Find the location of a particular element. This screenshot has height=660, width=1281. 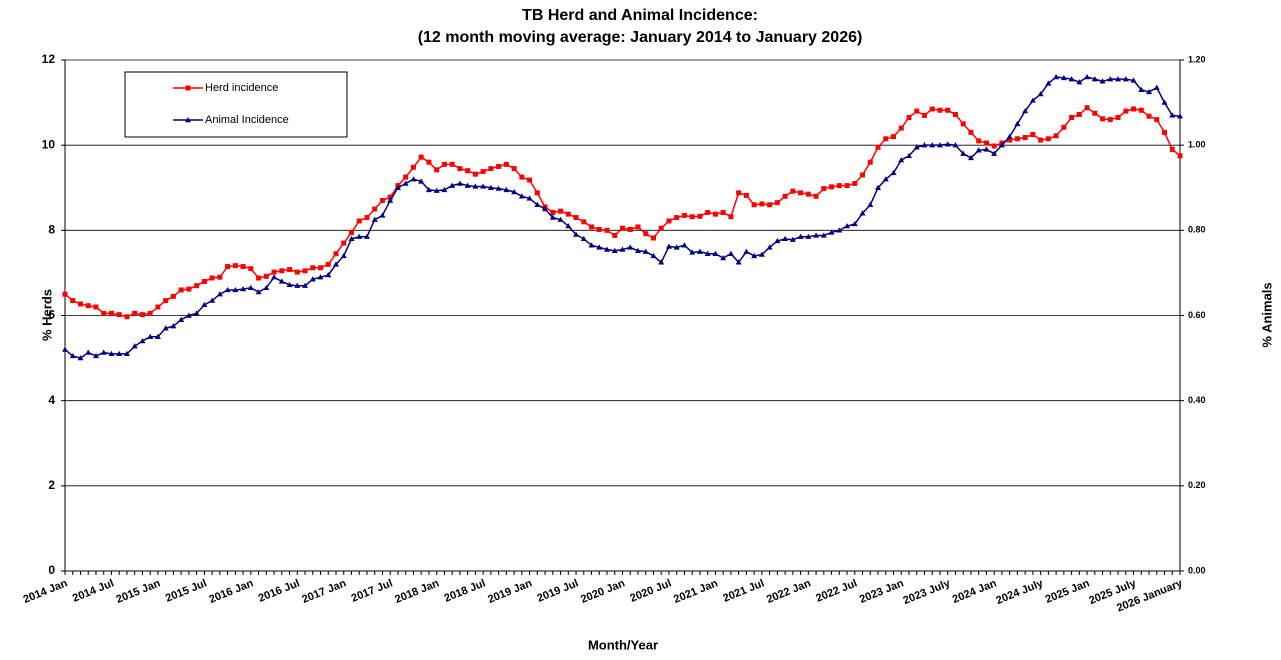

y2-axis-label: % Animals is located at coordinates (1266, 314).